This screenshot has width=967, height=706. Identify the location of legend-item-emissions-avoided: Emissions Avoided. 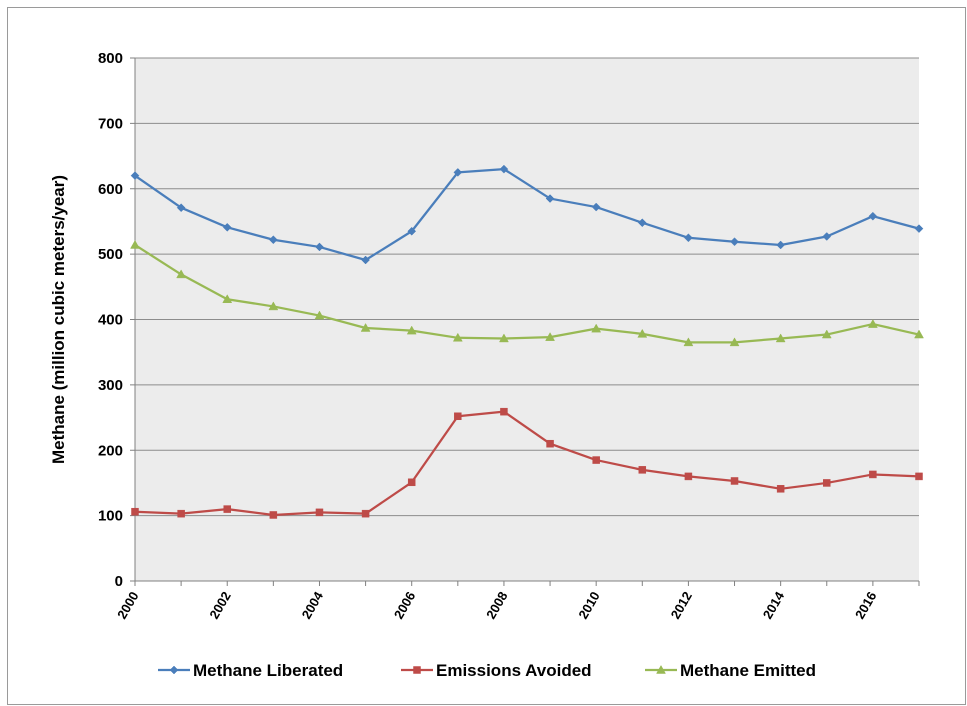
(496, 670).